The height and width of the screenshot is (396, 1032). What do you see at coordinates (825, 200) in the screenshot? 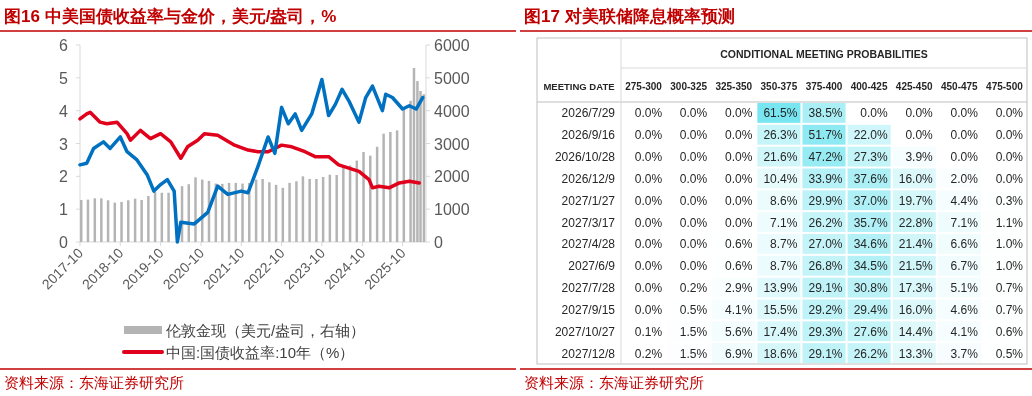
I see `data-label: 29.9%` at bounding box center [825, 200].